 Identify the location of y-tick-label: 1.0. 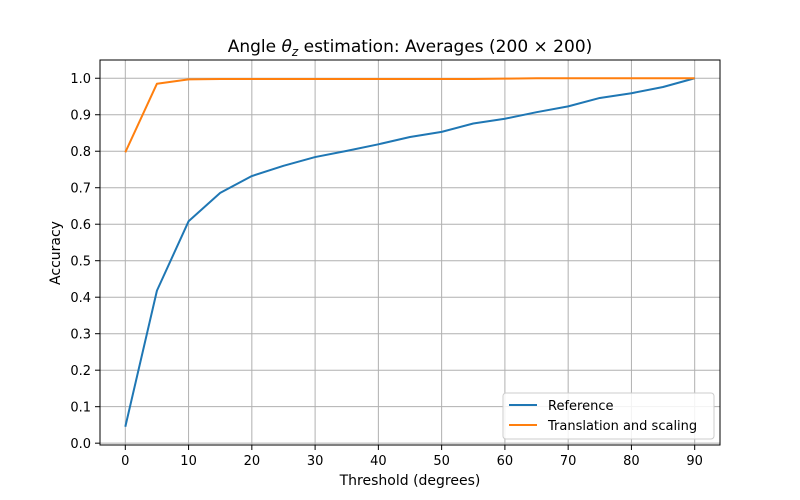
(80, 79).